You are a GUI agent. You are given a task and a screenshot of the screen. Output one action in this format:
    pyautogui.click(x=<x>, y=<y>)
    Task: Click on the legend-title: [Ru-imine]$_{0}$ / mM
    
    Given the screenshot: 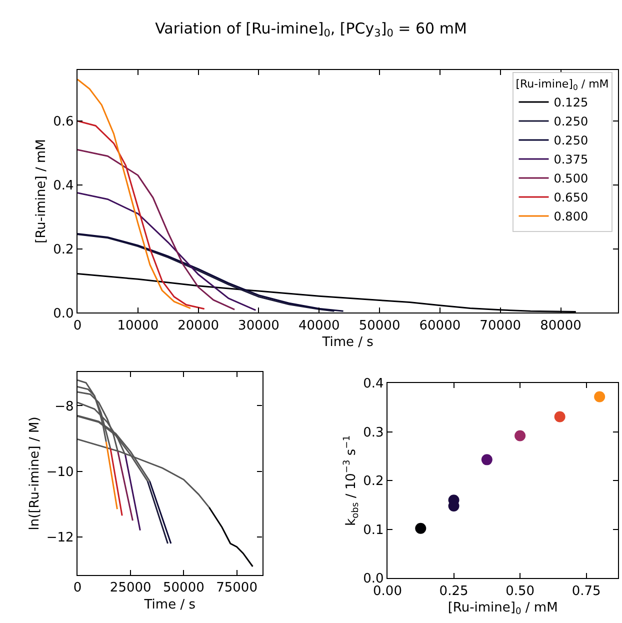 What is the action you would take?
    pyautogui.click(x=562, y=85)
    